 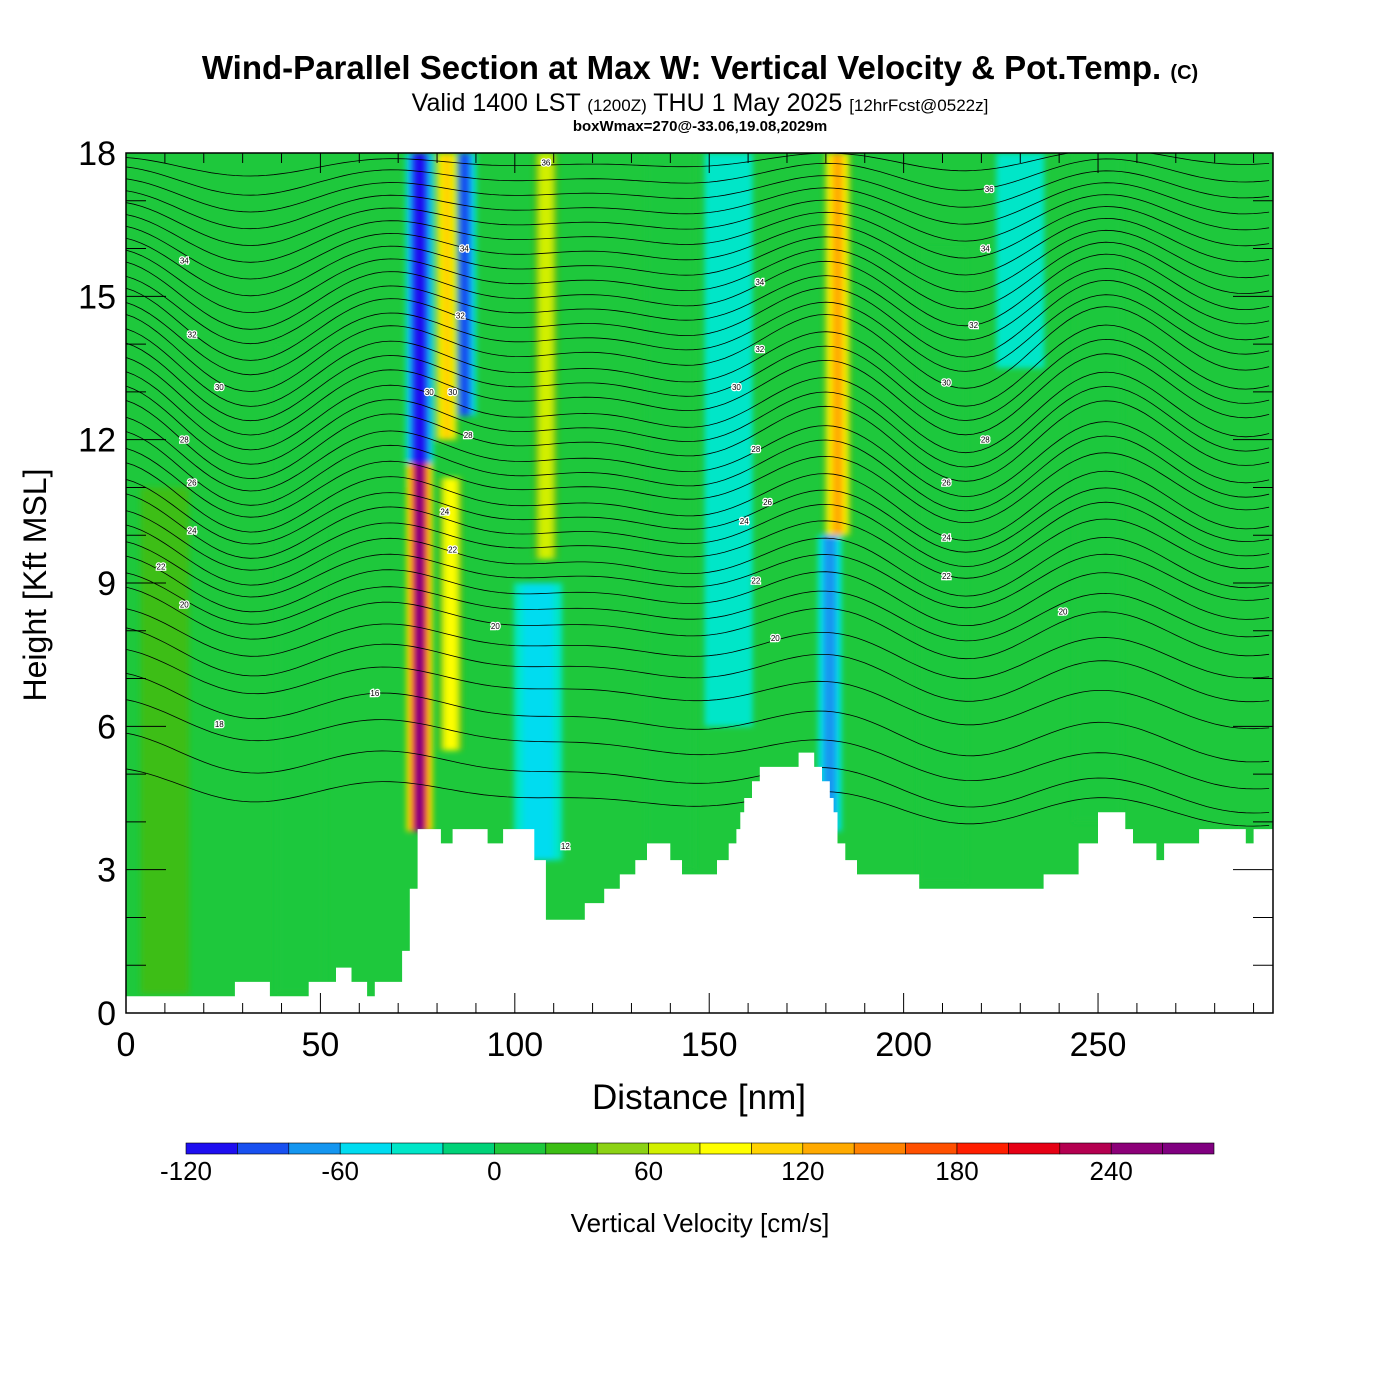 What do you see at coordinates (340, 1171) in the screenshot?
I see `colorbar-tick-label: -60` at bounding box center [340, 1171].